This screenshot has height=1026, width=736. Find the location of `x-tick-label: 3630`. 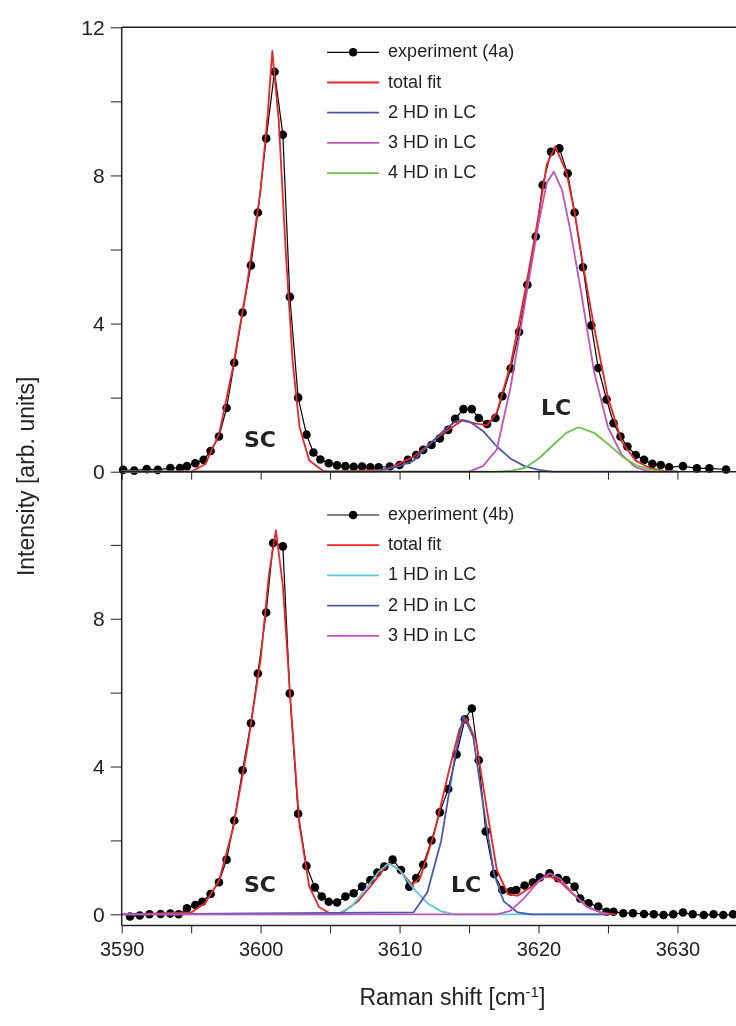

x-tick-label: 3630 is located at coordinates (678, 948).